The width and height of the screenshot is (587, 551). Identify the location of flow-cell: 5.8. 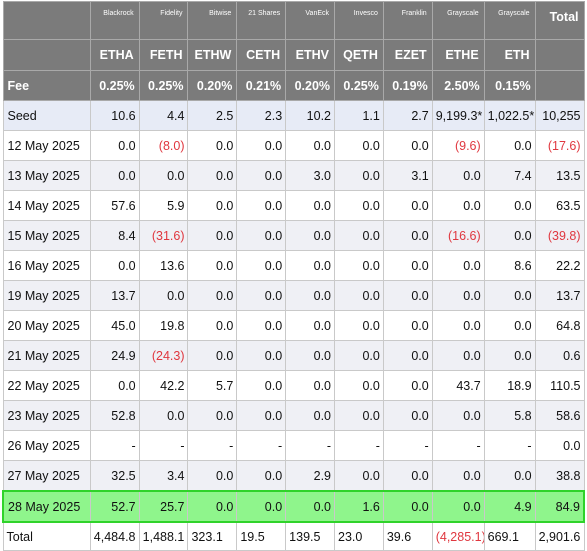
(509, 415).